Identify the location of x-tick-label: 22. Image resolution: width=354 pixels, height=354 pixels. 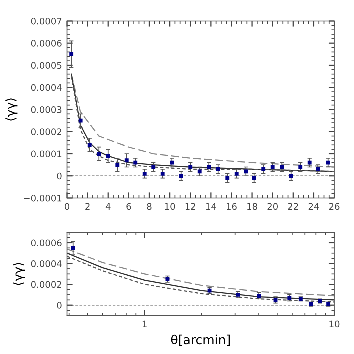
(293, 206).